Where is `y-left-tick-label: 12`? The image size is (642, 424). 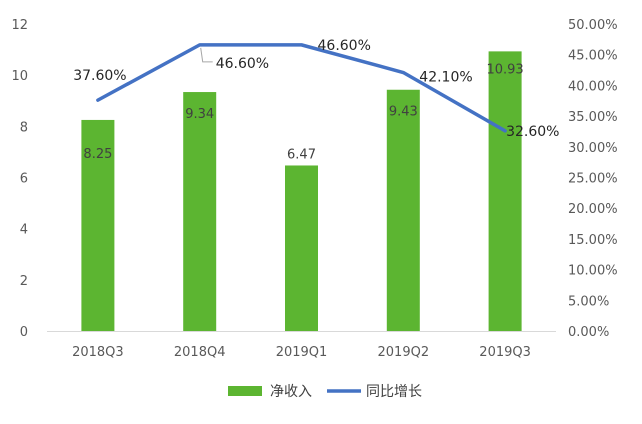
y-left-tick-label: 12 is located at coordinates (19, 25).